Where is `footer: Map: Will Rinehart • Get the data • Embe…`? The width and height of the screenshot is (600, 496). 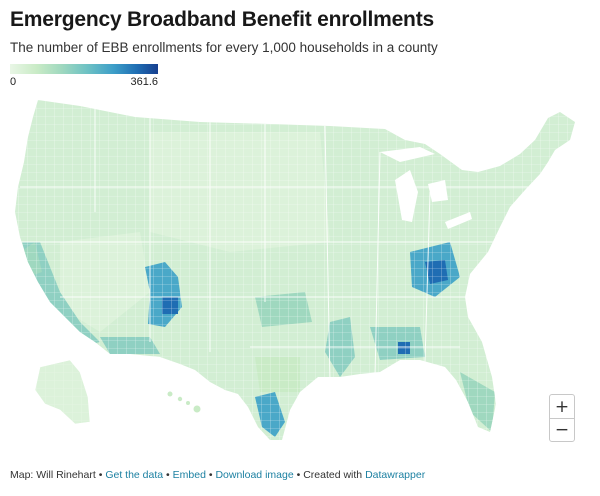
footer: Map: Will Rinehart • Get the data • Embe… is located at coordinates (217, 475).